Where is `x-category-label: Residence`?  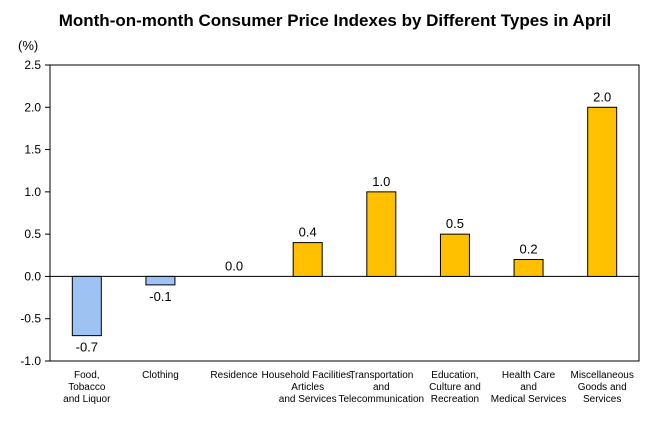 x-category-label: Residence is located at coordinates (234, 375).